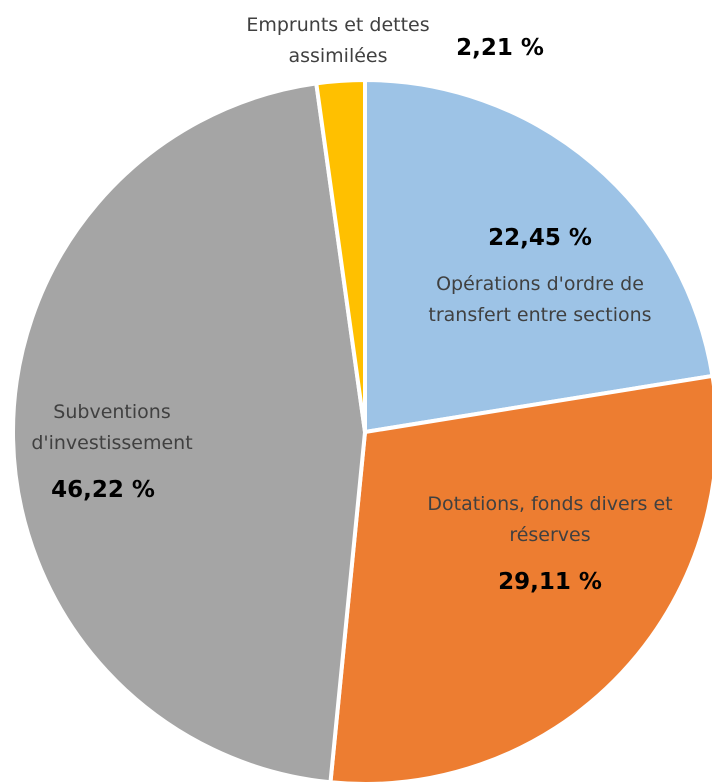 The height and width of the screenshot is (783, 712). I want to click on pie-slice, so click(340, 255).